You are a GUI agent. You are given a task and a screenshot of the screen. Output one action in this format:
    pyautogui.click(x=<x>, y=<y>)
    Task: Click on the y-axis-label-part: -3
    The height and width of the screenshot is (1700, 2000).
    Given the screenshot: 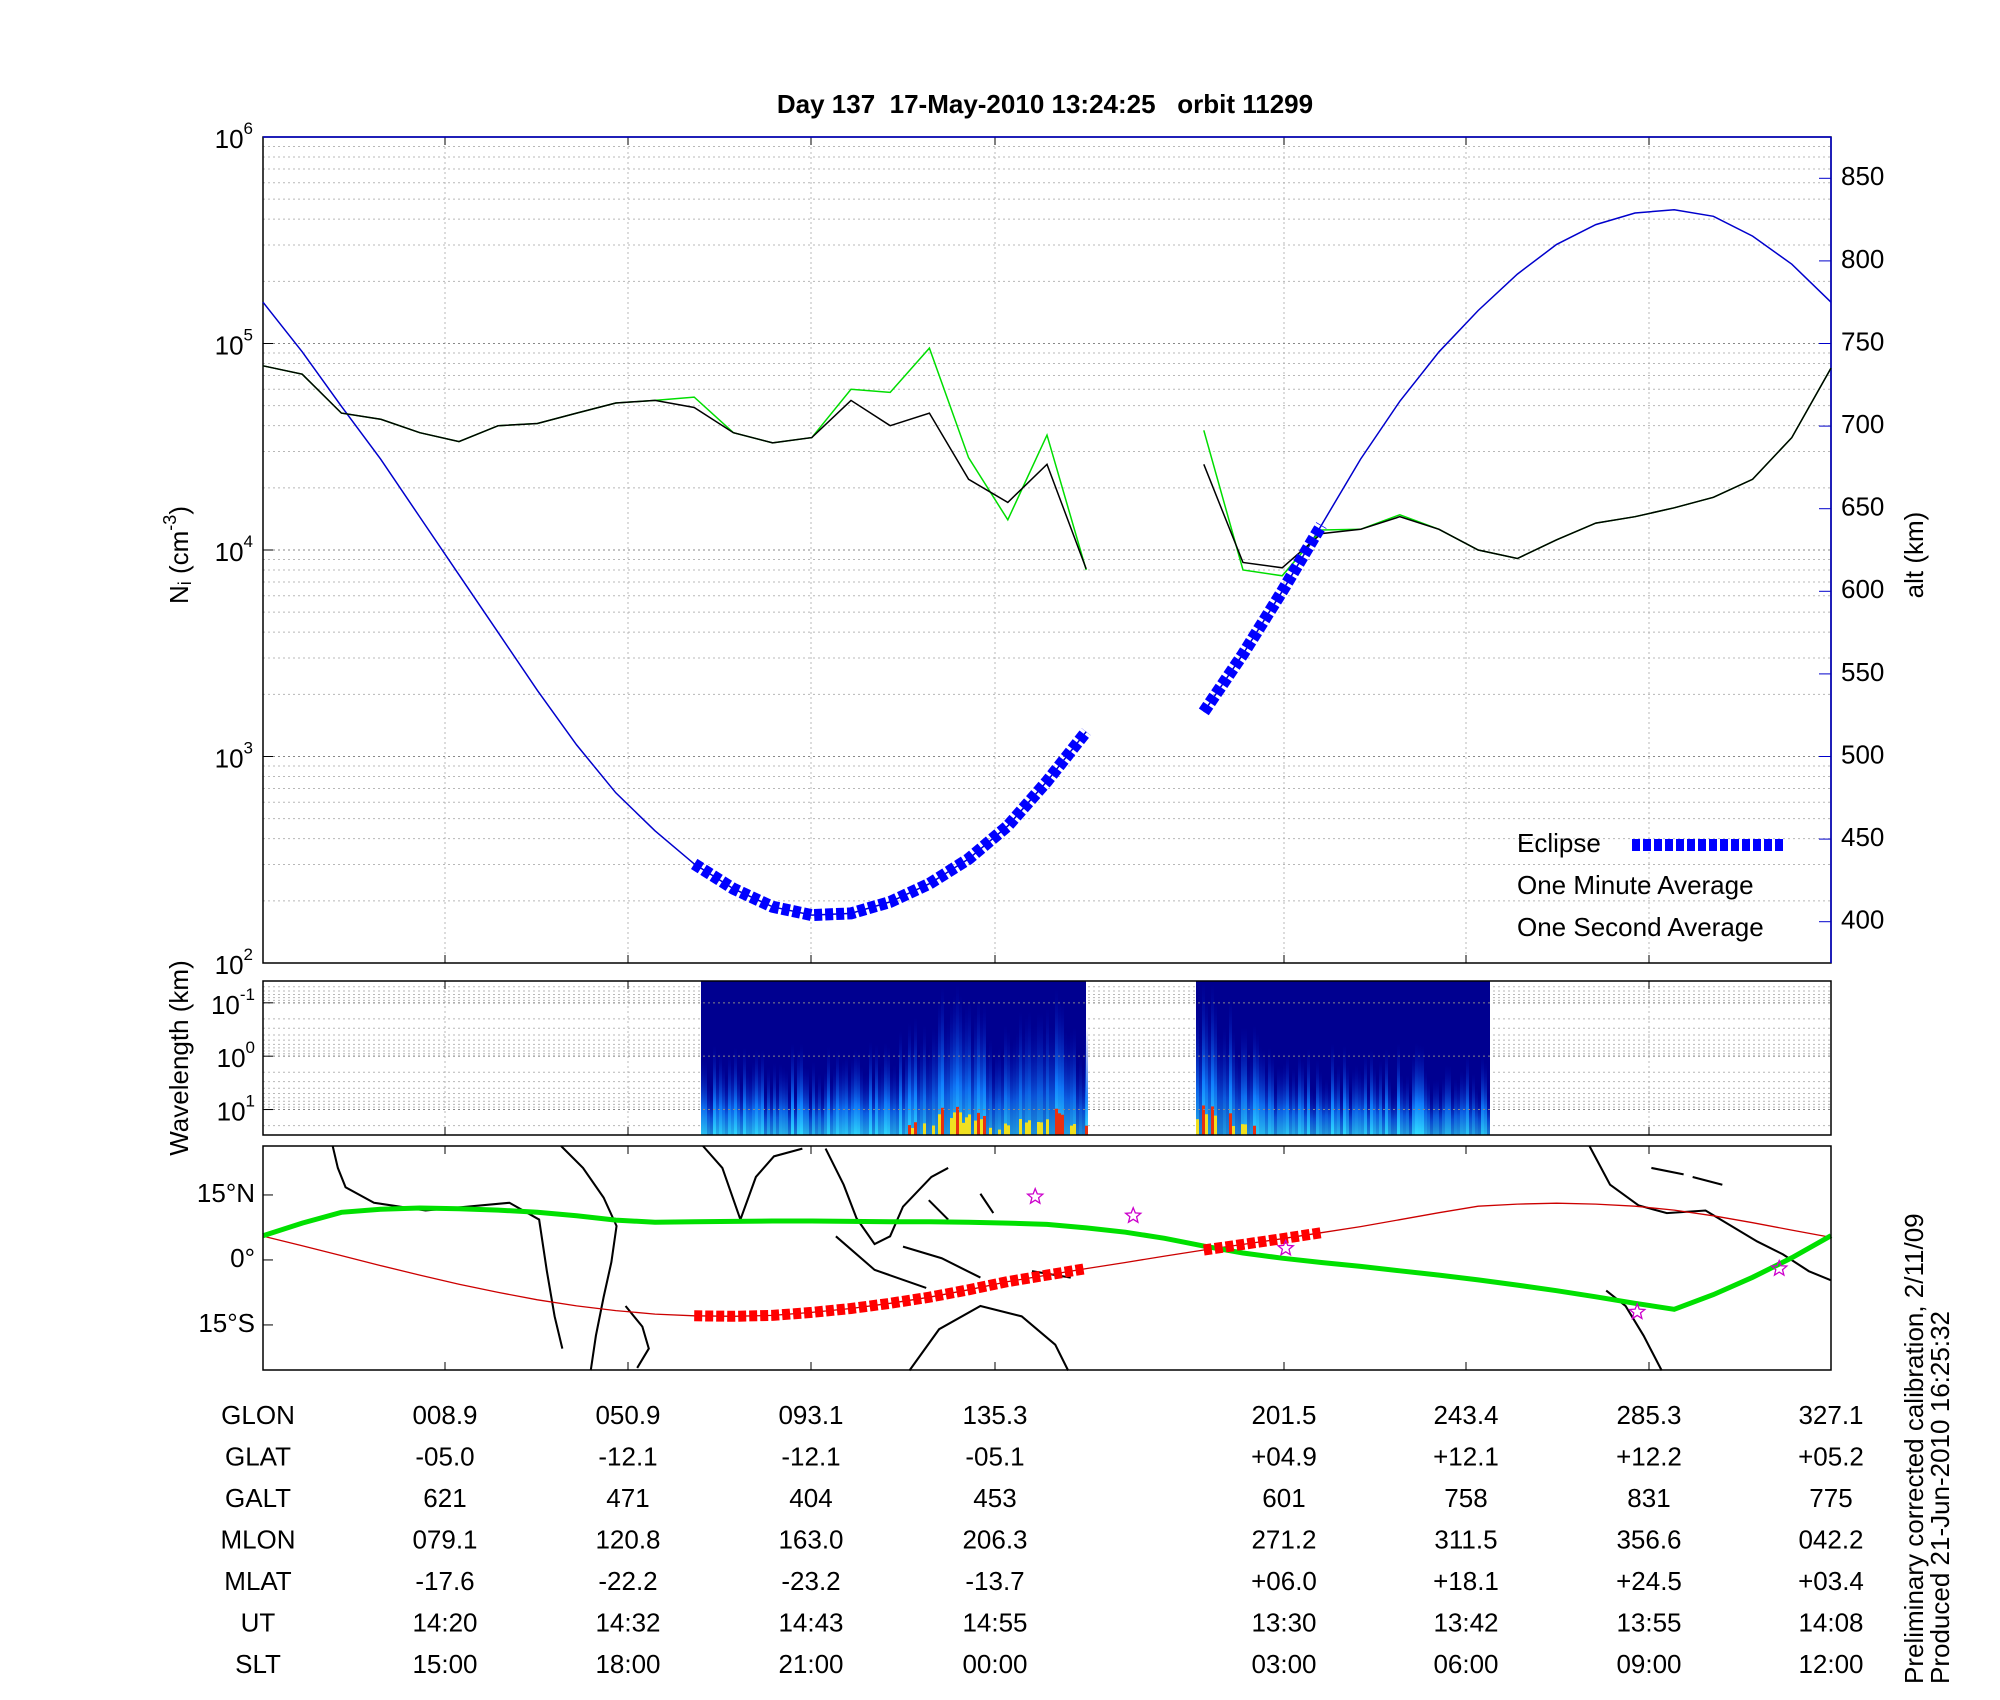 What is the action you would take?
    pyautogui.click(x=170, y=523)
    